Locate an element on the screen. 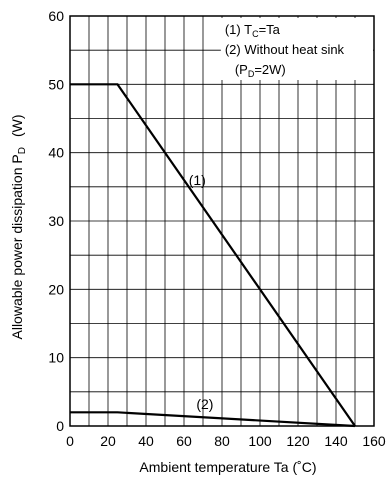 Image resolution: width=390 pixels, height=482 pixels. y-tick-label: 40 is located at coordinates (56, 153).